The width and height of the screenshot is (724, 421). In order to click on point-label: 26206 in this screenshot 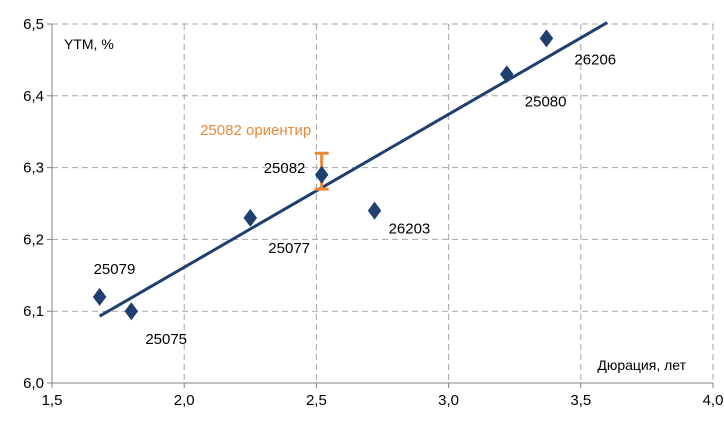, I will do `click(595, 59)`.